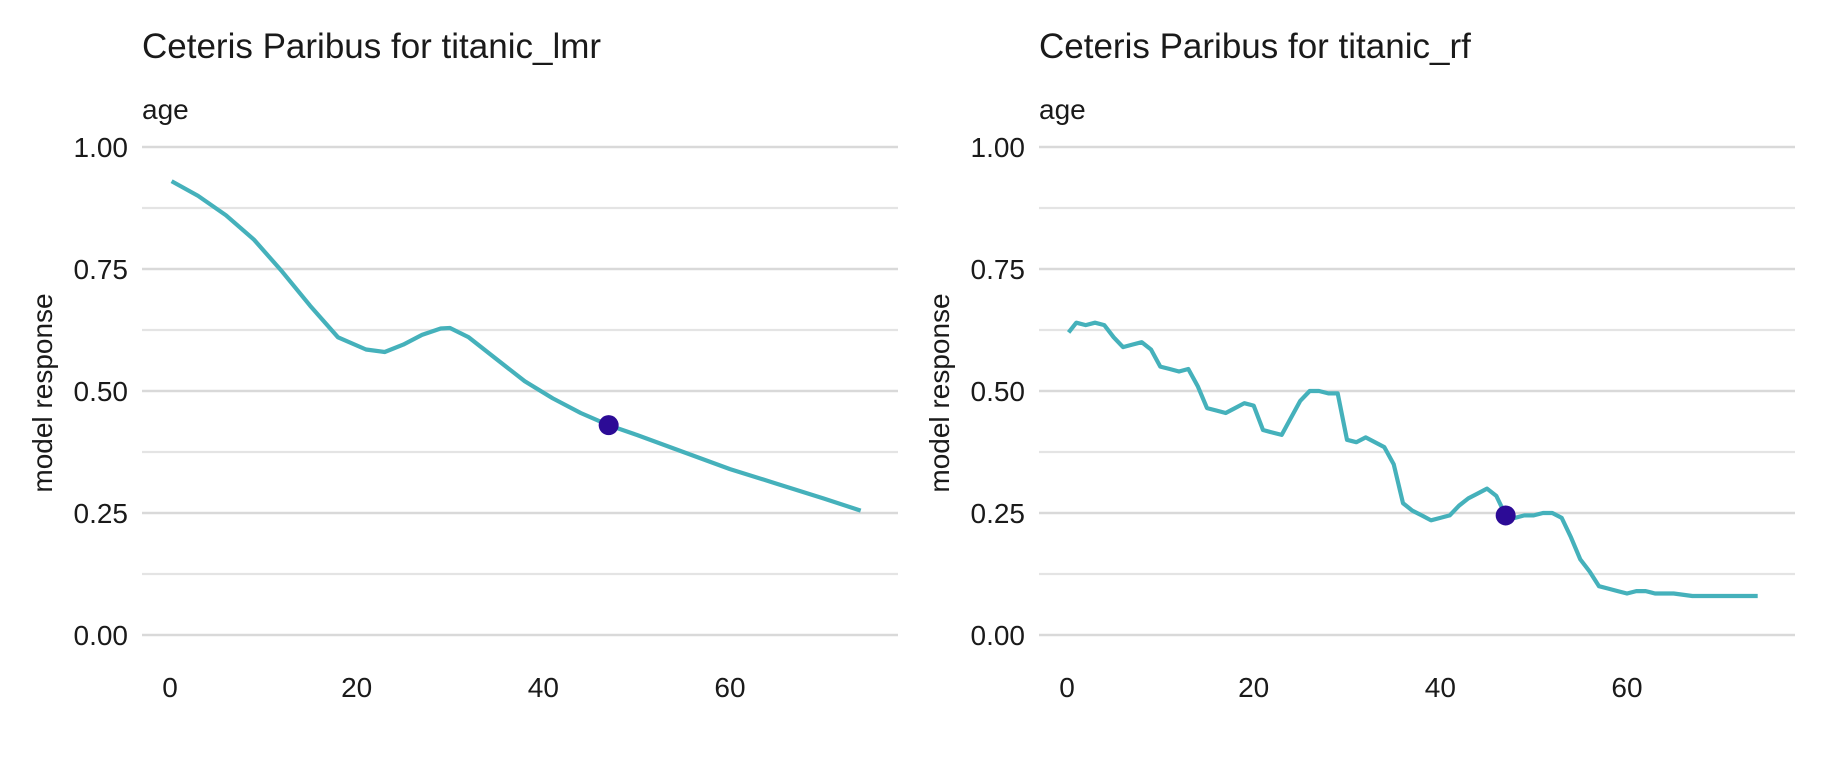 The image size is (1824, 768). Describe the element at coordinates (371, 46) in the screenshot. I see `chart-title: Ceteris Paribus for titanic_lmr` at that location.